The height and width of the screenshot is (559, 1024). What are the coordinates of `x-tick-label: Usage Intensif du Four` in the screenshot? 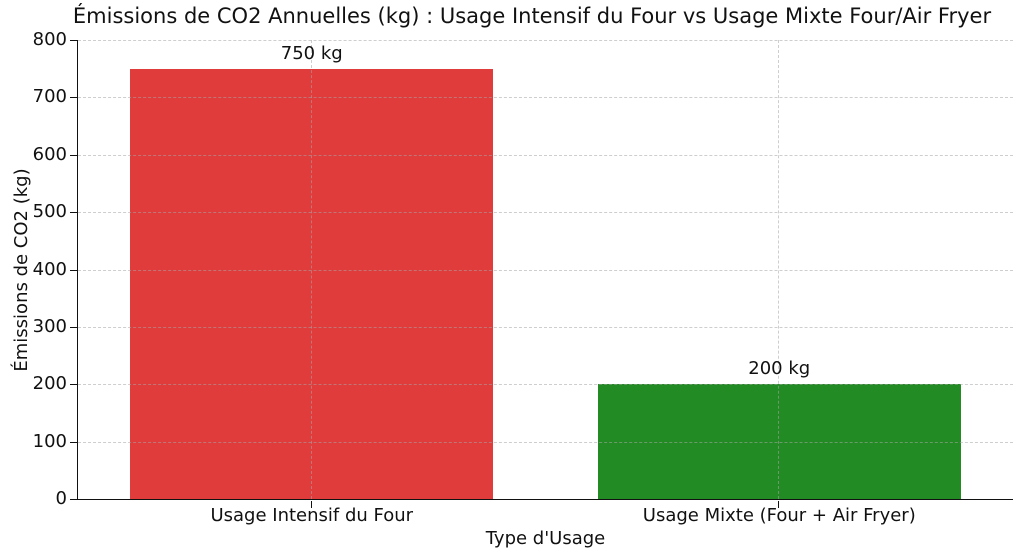 It's located at (312, 515).